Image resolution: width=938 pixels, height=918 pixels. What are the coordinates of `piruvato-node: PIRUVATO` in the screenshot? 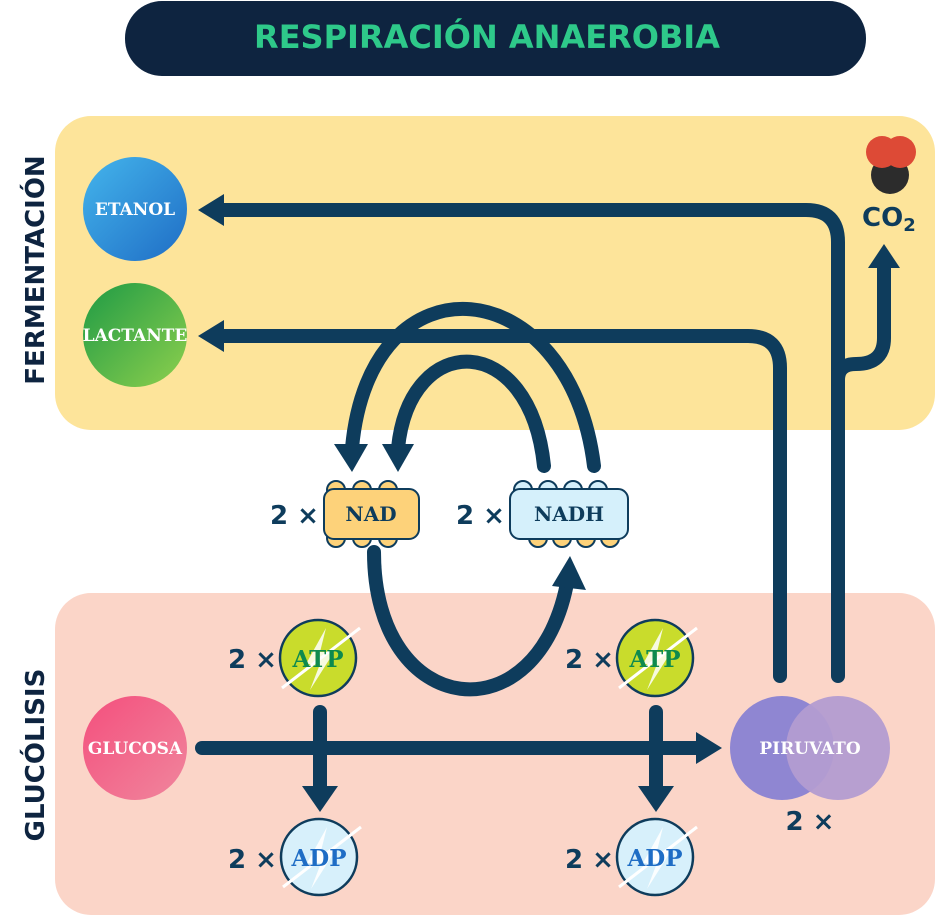 It's located at (810, 748).